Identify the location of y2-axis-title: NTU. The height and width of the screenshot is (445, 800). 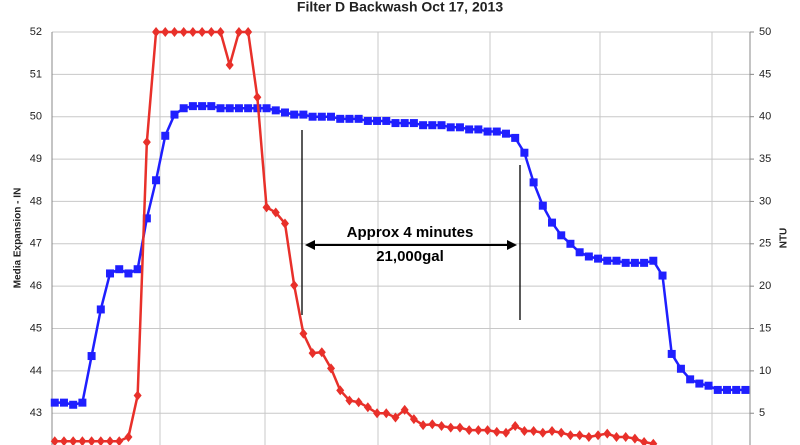
(784, 238).